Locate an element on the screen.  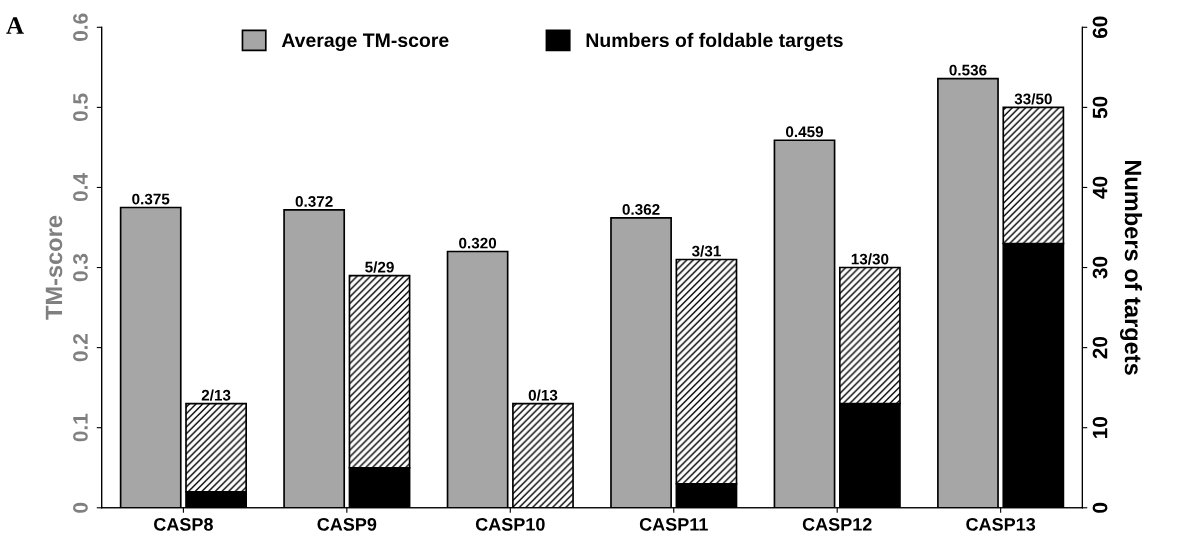
y-tick-label: 0.3 is located at coordinates (80, 267).